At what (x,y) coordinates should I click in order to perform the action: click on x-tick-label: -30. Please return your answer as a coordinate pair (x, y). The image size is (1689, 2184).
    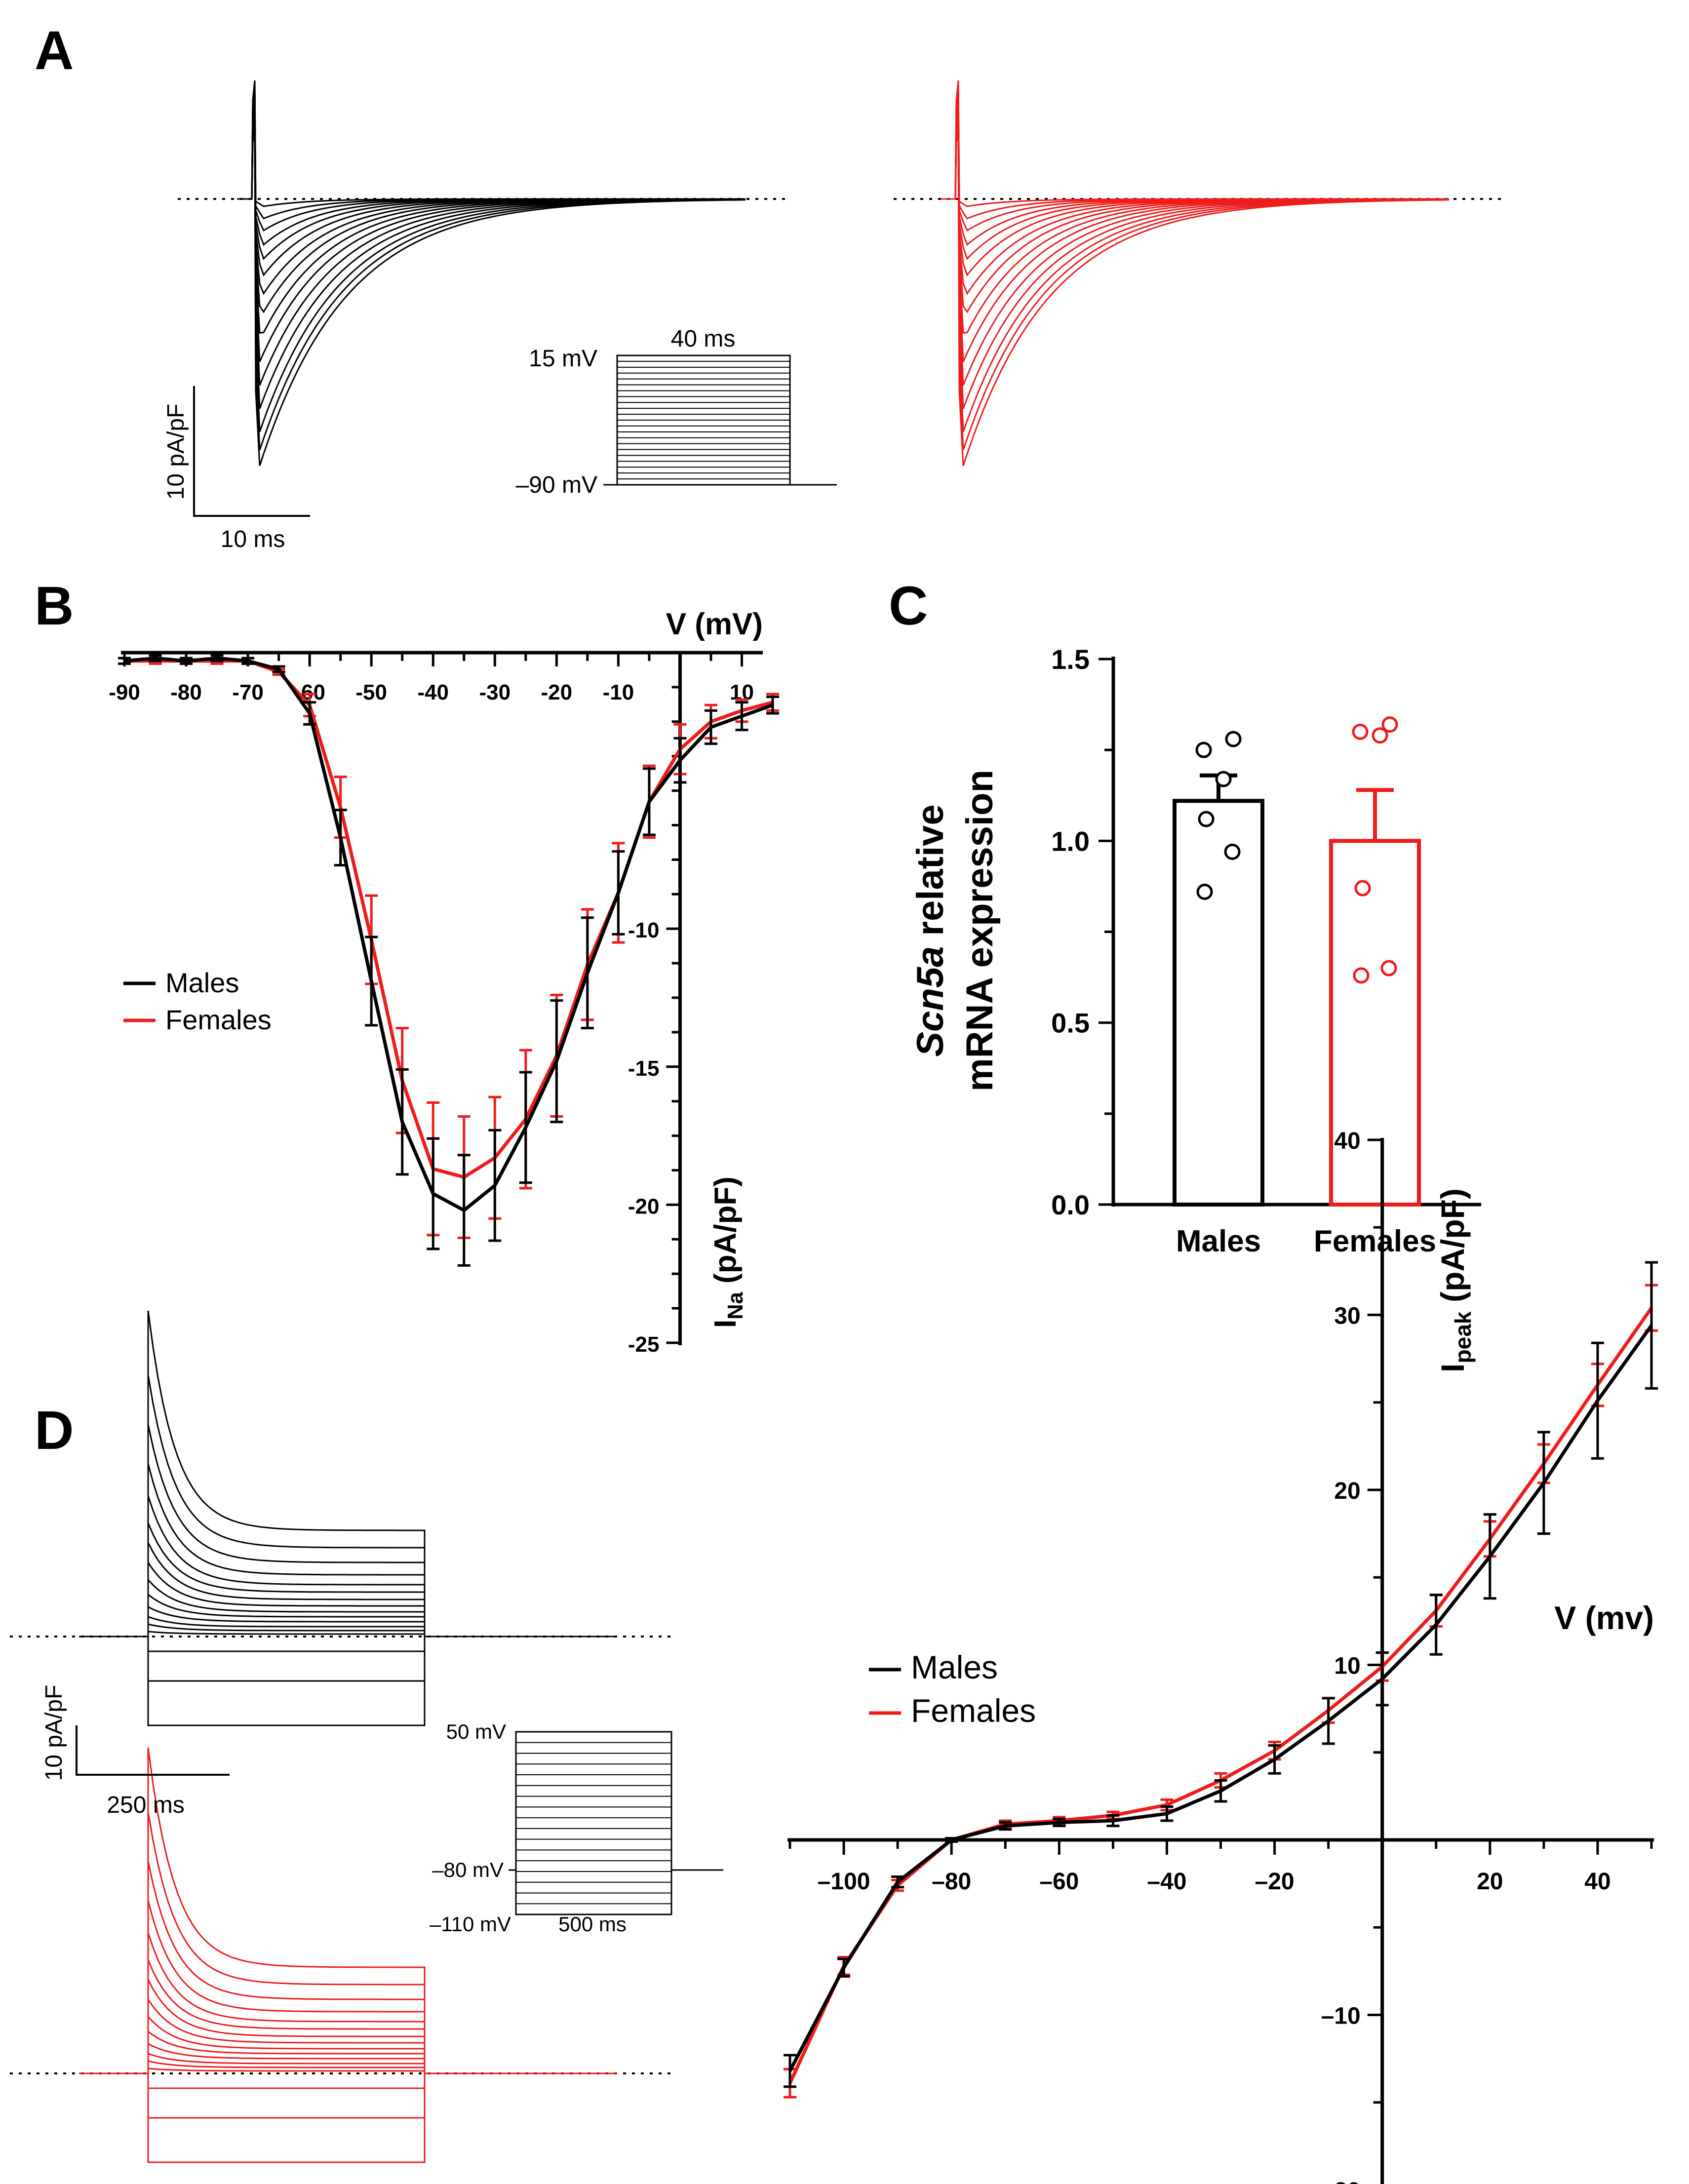
    Looking at the image, I should click on (495, 692).